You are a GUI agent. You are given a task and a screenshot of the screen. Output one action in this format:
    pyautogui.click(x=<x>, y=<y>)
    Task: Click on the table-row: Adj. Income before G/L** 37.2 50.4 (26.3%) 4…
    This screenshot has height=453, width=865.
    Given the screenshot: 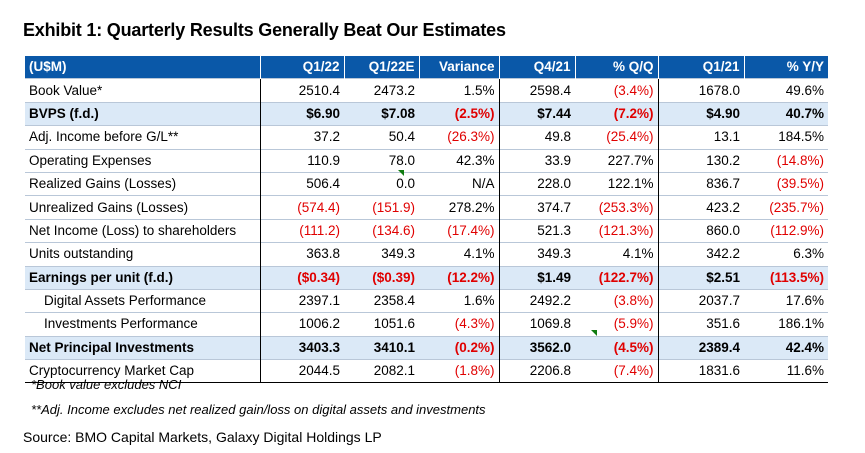 What is the action you would take?
    pyautogui.click(x=426, y=137)
    